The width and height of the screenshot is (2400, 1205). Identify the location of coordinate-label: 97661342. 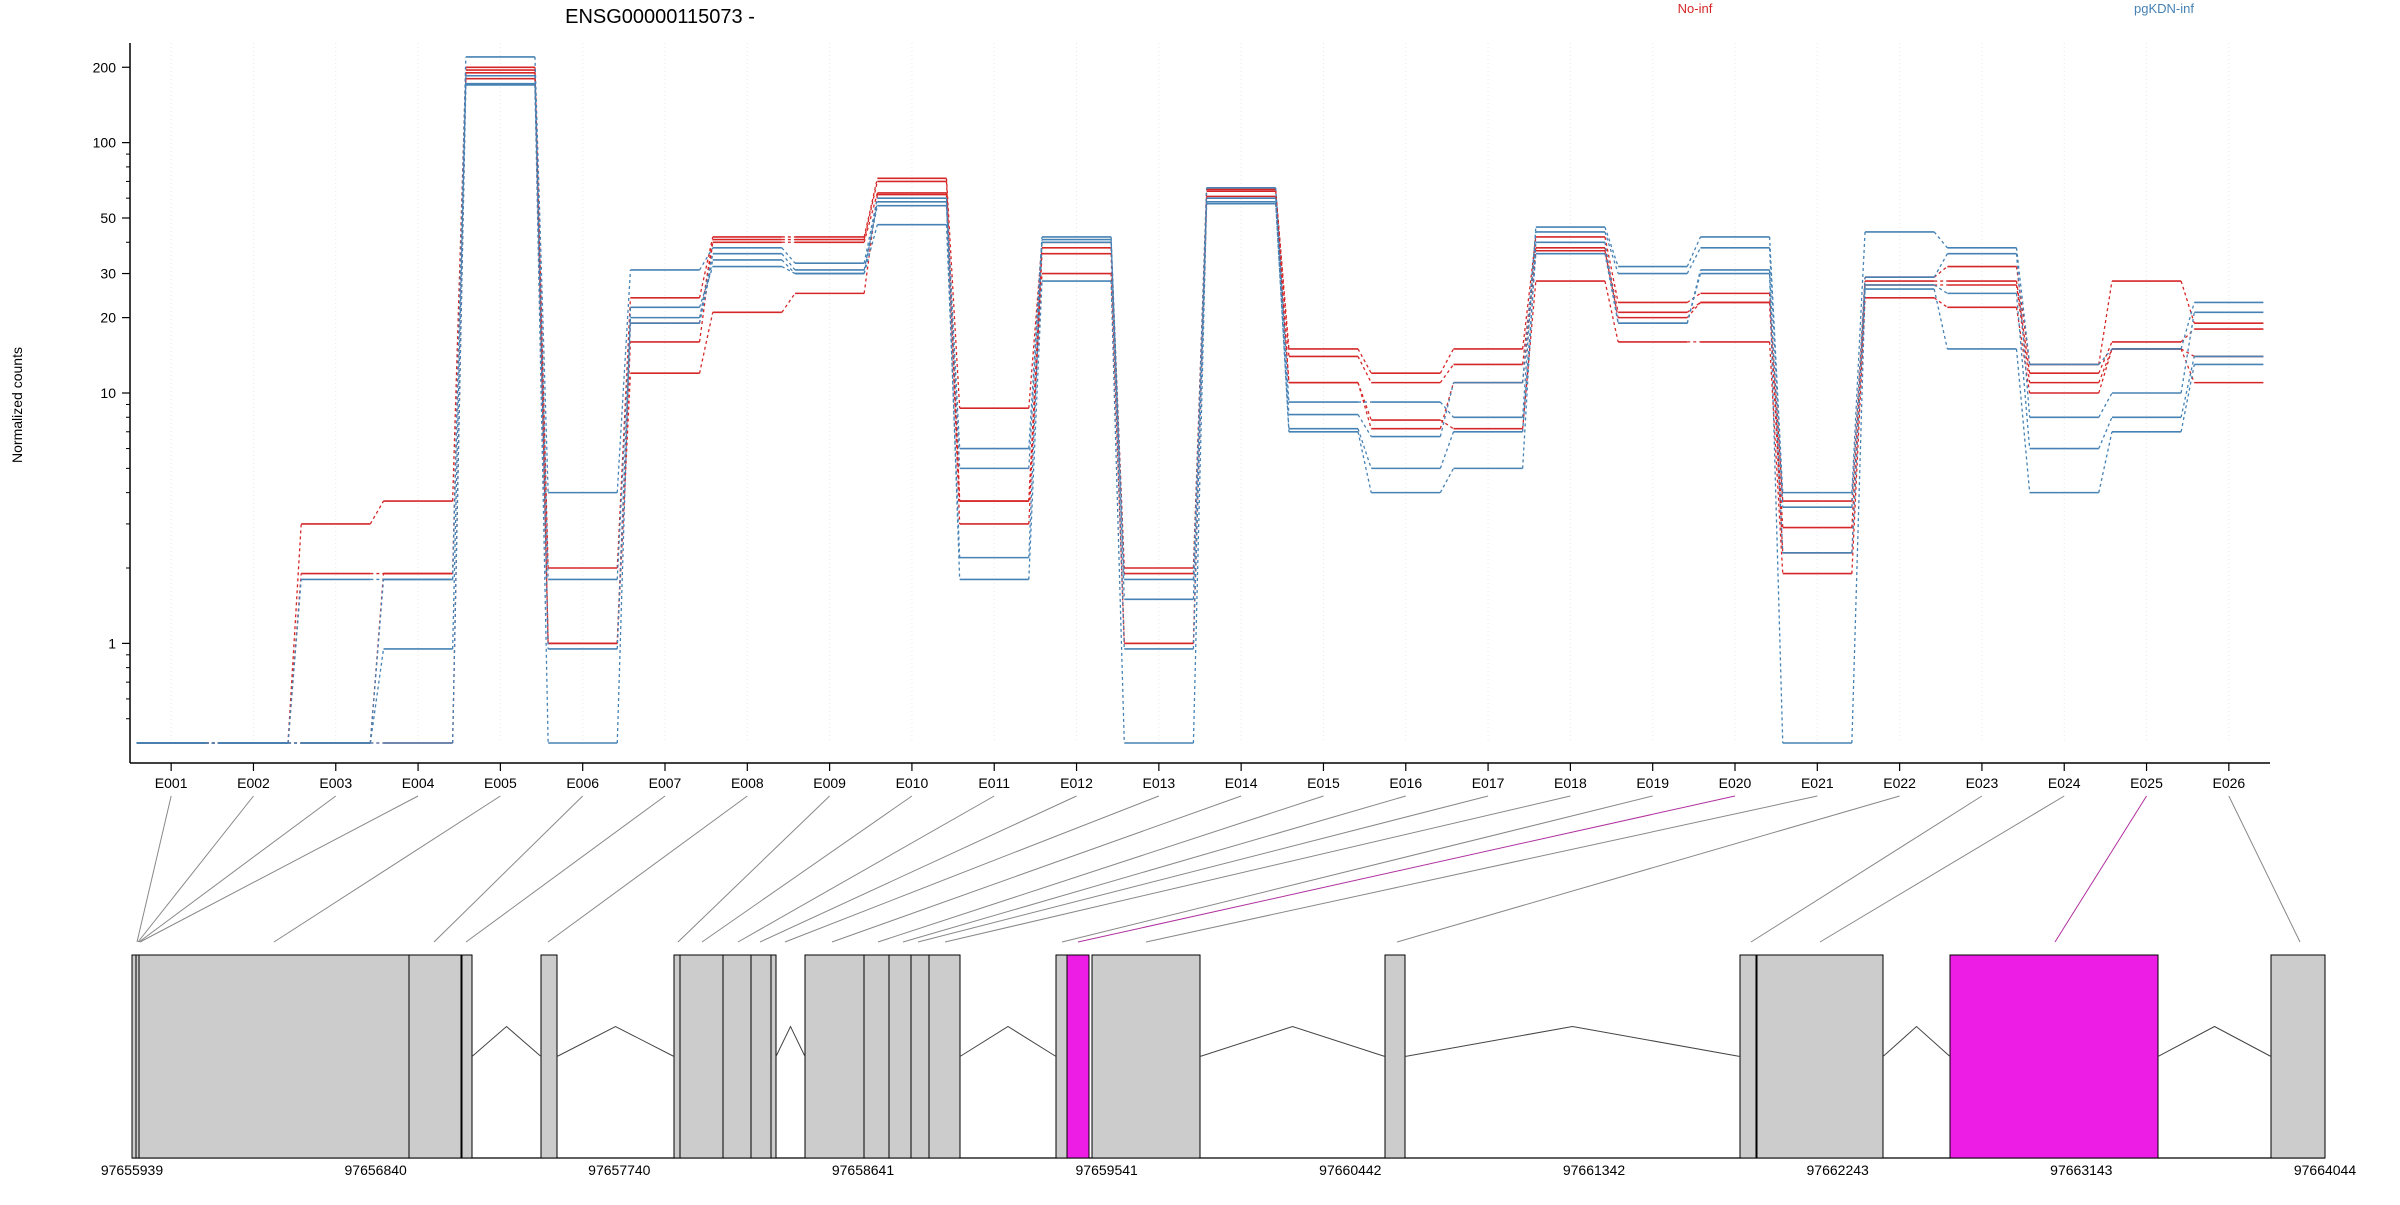
(1594, 1170).